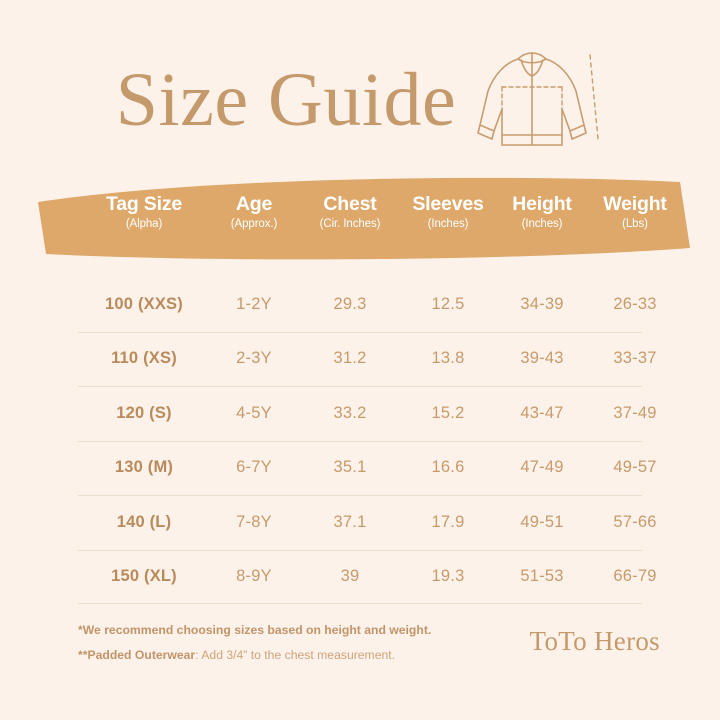 The width and height of the screenshot is (720, 720). I want to click on cell-height: 43-47, so click(542, 412).